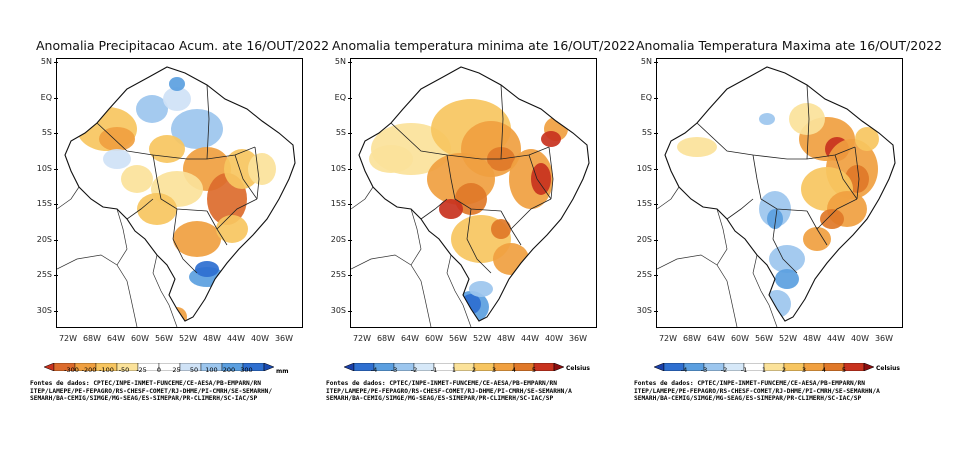 The height and width of the screenshot is (453, 962). I want to click on precipitation-colorbar, so click(168, 364).